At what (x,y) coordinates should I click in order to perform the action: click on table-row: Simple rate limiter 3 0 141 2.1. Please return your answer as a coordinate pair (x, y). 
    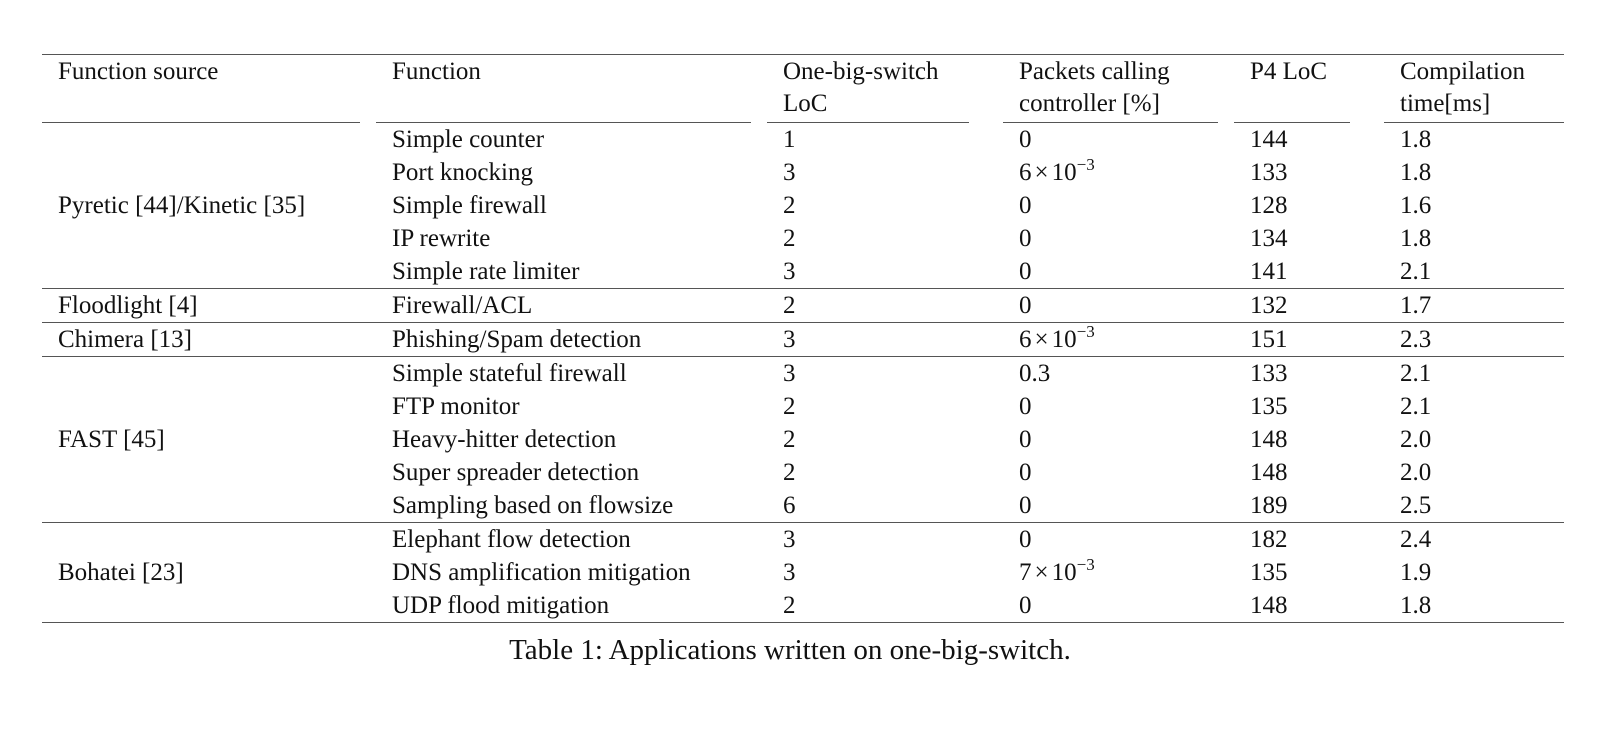
    Looking at the image, I should click on (803, 272).